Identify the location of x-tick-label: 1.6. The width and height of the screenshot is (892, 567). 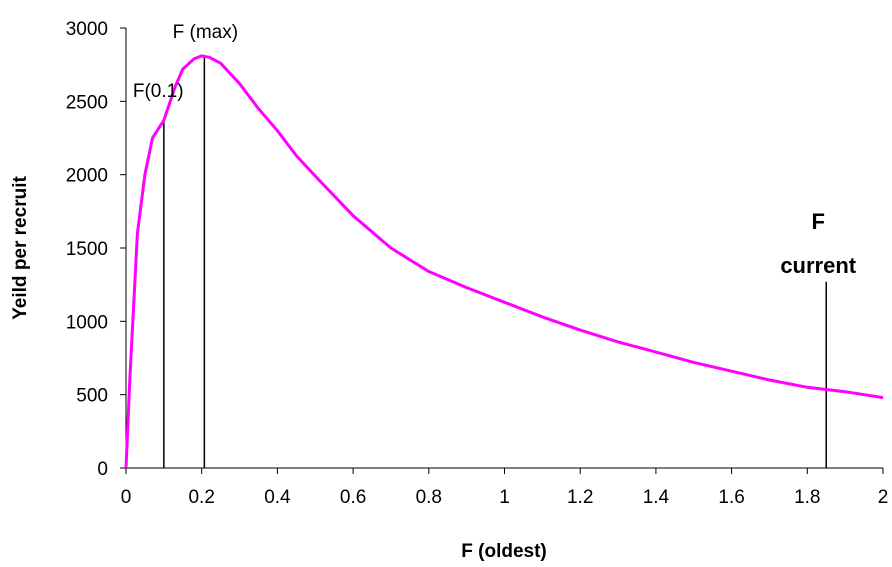
(731, 497).